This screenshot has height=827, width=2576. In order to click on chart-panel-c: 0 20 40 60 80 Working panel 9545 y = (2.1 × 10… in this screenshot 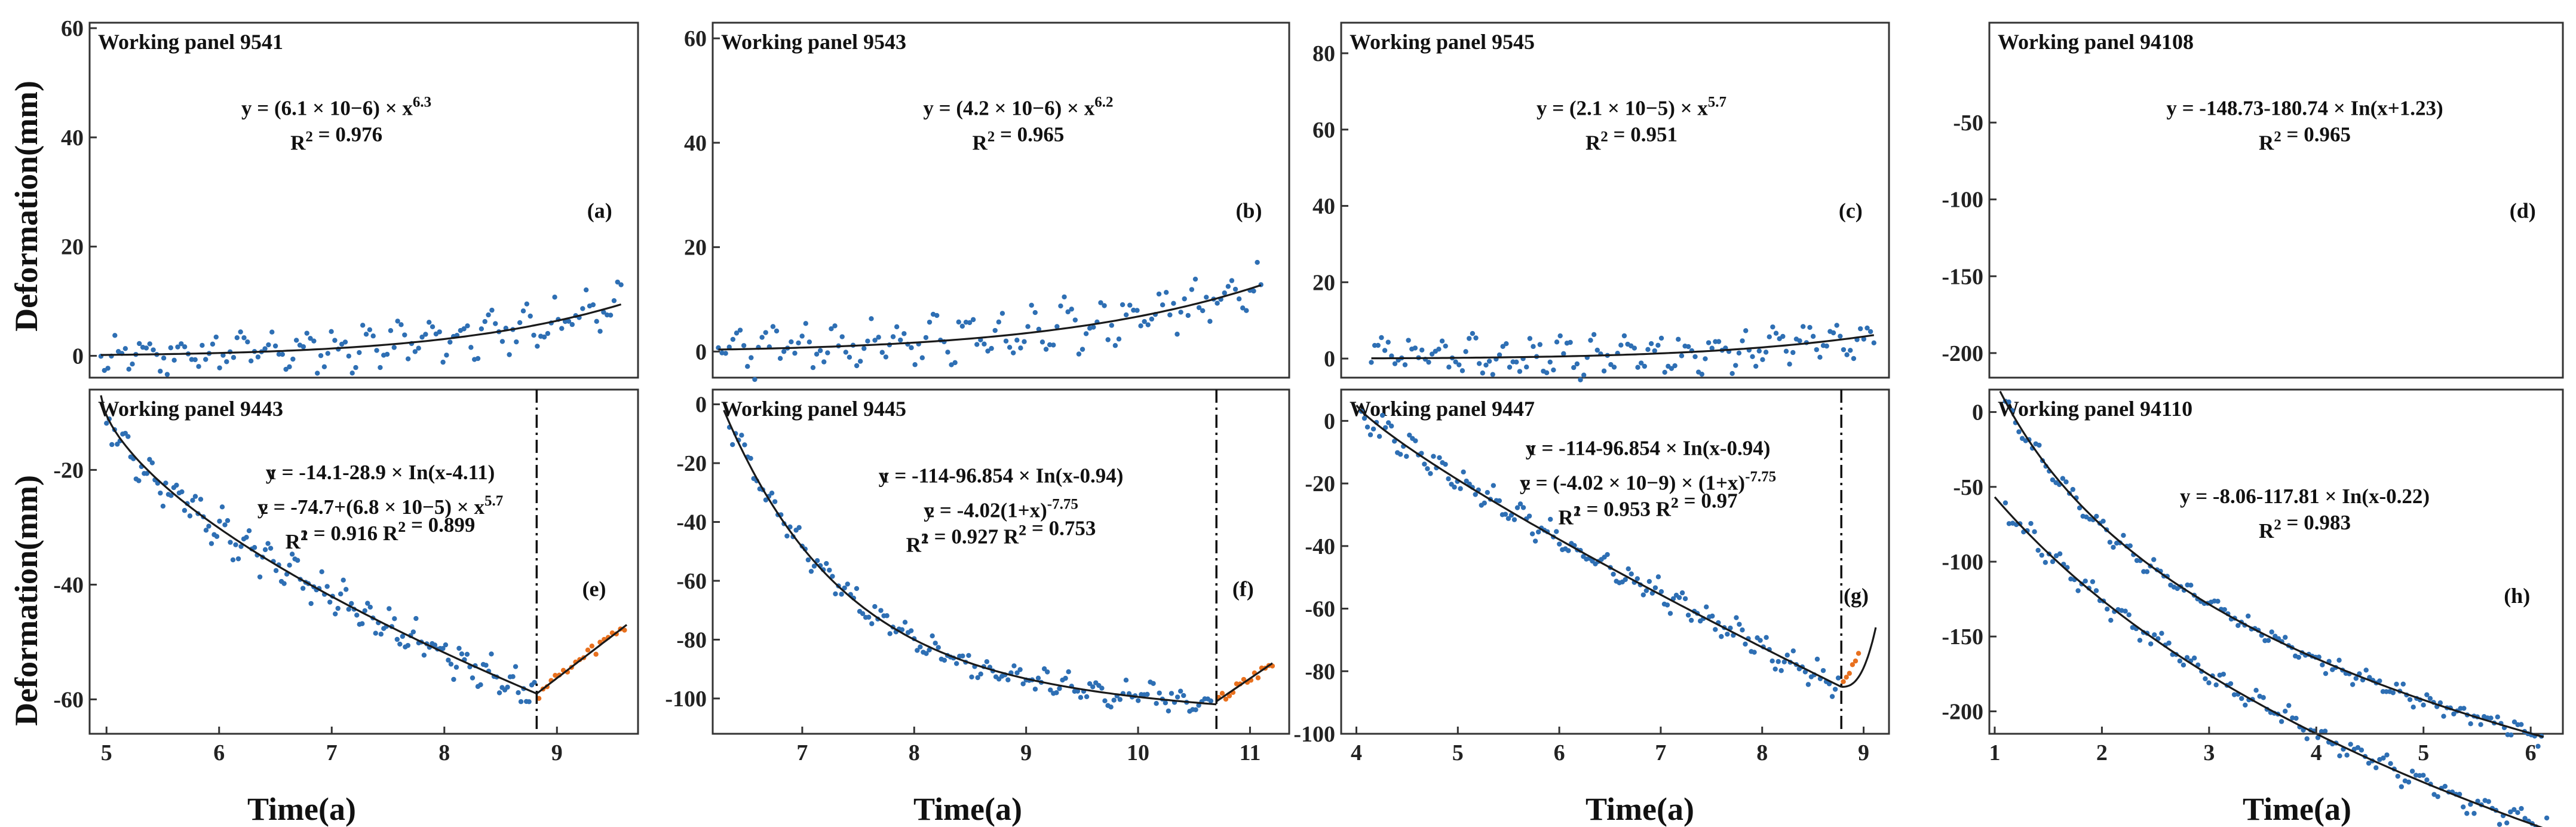, I will do `click(1601, 202)`.